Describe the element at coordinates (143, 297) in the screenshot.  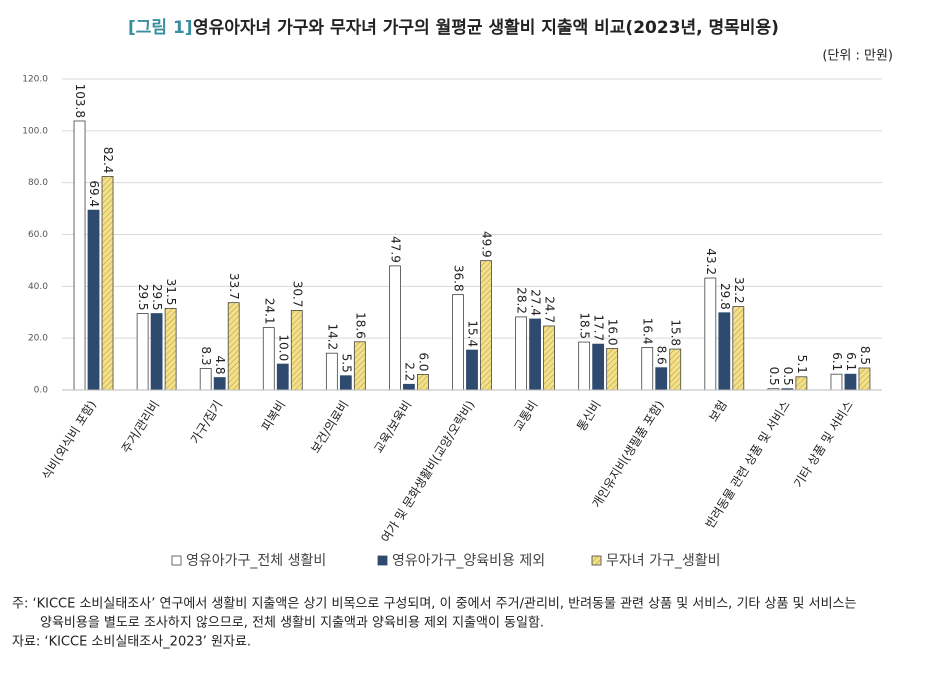
I see `value-label: 29.5` at that location.